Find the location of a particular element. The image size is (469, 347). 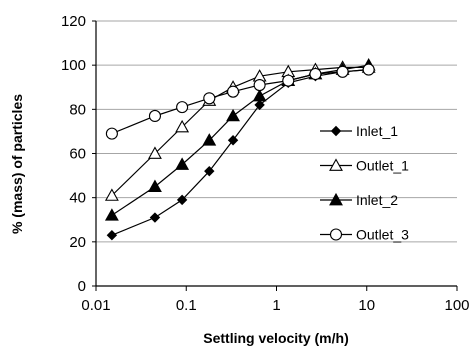

x-axis-ticks: 0.01 0.1 1 10 100 is located at coordinates (275, 300).